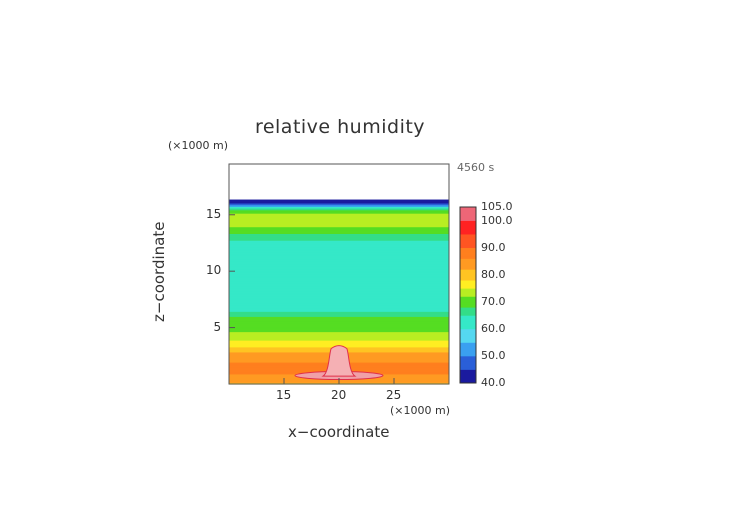 This screenshot has width=752, height=532. Describe the element at coordinates (339, 432) in the screenshot. I see `x-axis-label: x−coordinate` at that location.